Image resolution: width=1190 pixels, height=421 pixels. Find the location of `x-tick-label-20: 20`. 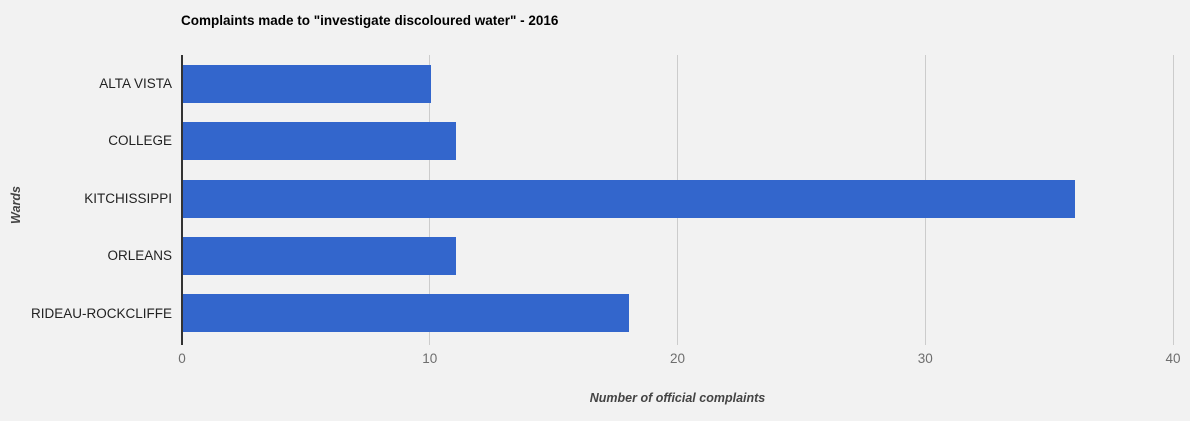

x-tick-label-20: 20 is located at coordinates (677, 358).